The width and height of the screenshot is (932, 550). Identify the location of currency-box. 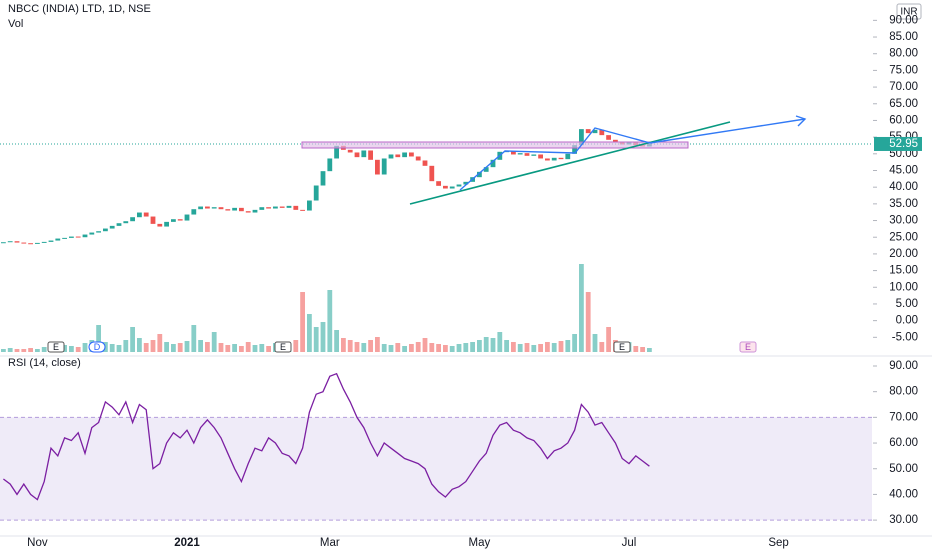
(909, 11).